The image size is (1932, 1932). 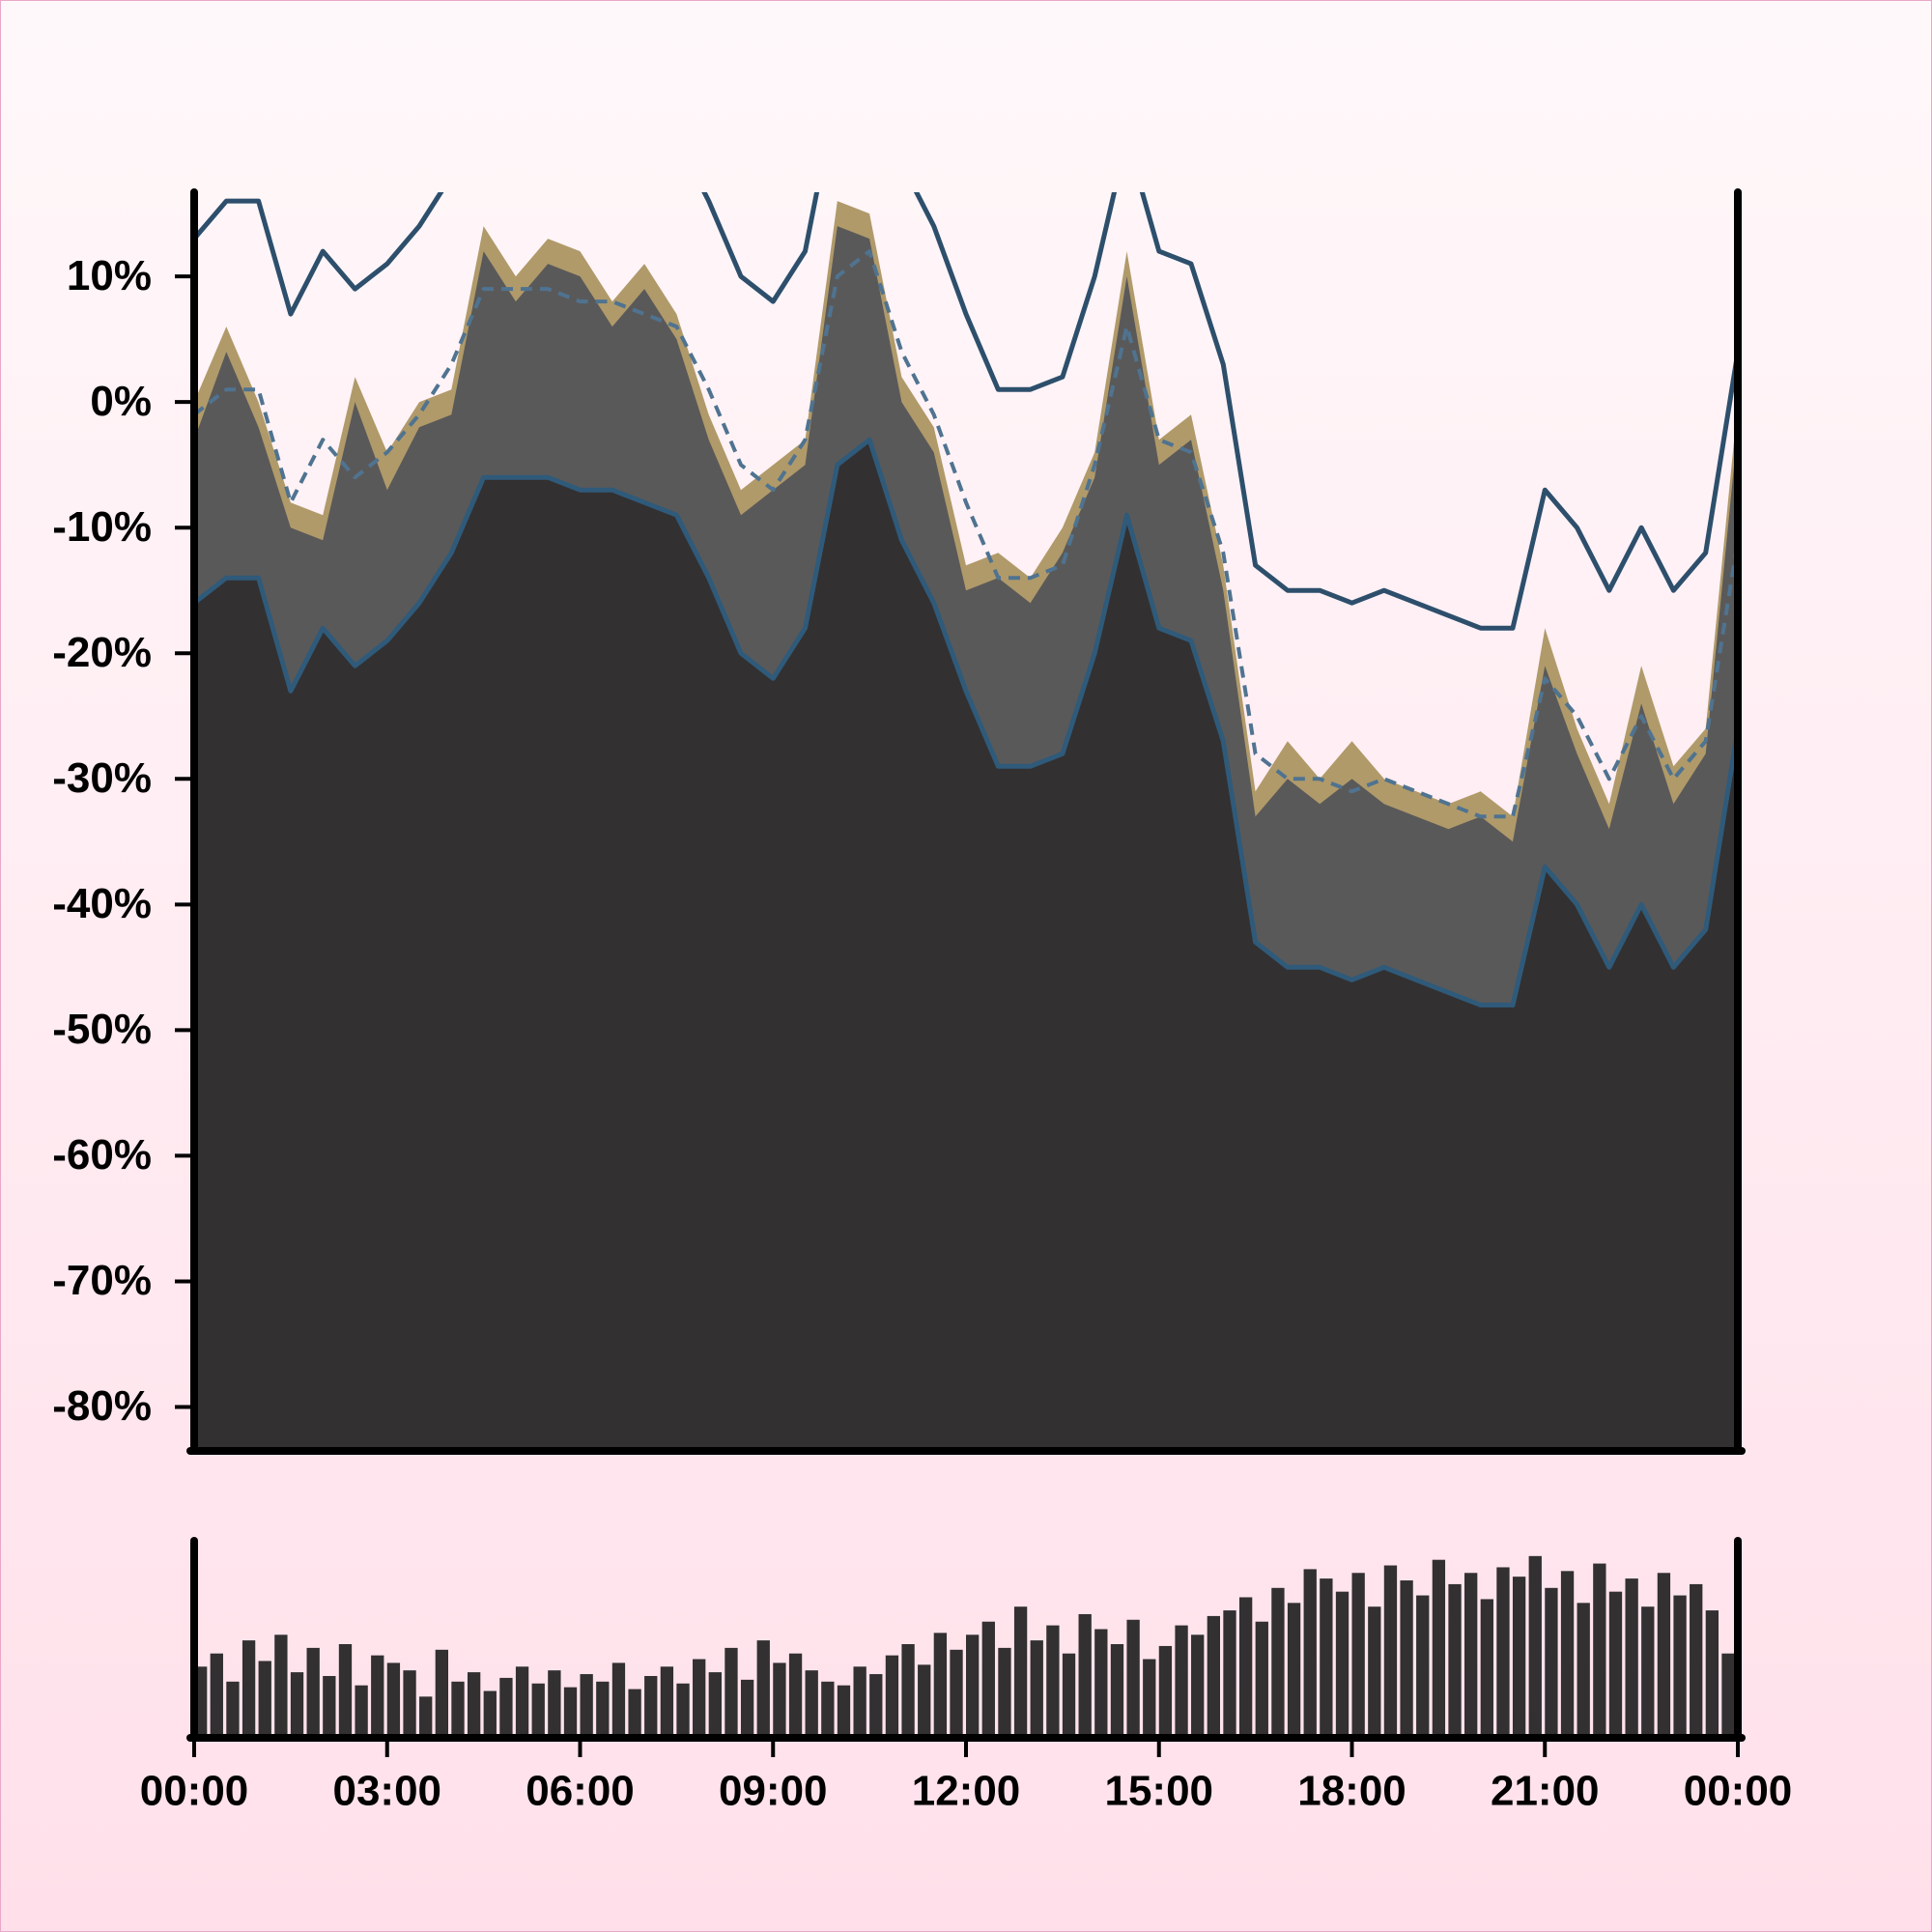 What do you see at coordinates (580, 1791) in the screenshot?
I see `x-tick-label: 06:00` at bounding box center [580, 1791].